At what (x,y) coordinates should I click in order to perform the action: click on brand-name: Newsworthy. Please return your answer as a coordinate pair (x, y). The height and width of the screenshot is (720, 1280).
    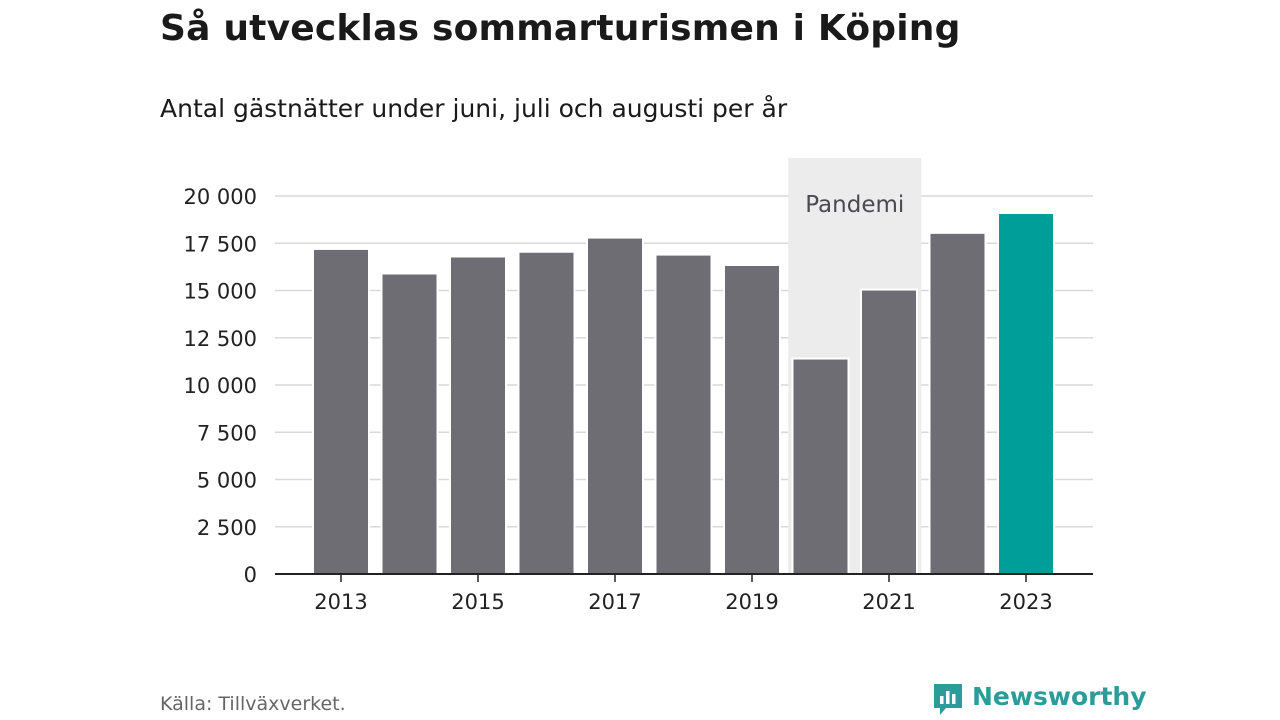
    Looking at the image, I should click on (1059, 696).